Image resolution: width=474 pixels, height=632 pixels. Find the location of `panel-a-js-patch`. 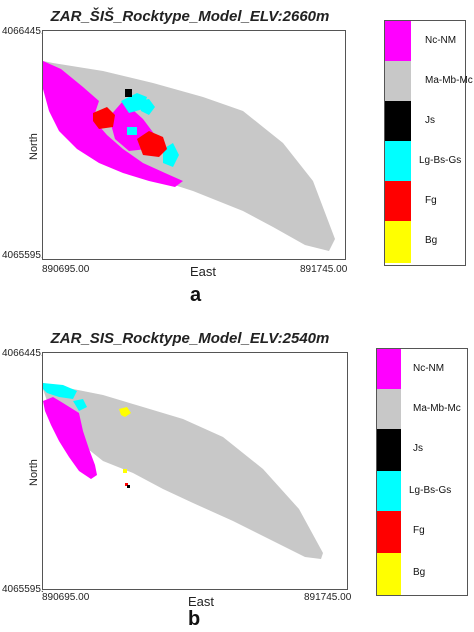

panel-a-js-patch is located at coordinates (128, 93).